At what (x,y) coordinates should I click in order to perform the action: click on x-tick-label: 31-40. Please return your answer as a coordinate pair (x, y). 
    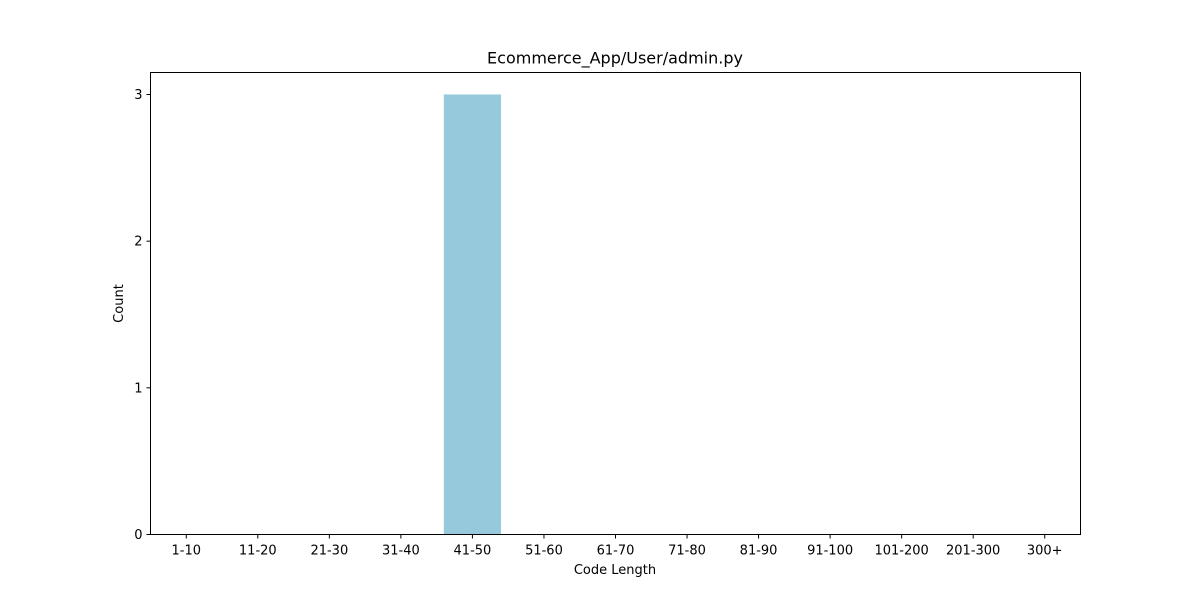
    Looking at the image, I should click on (401, 551).